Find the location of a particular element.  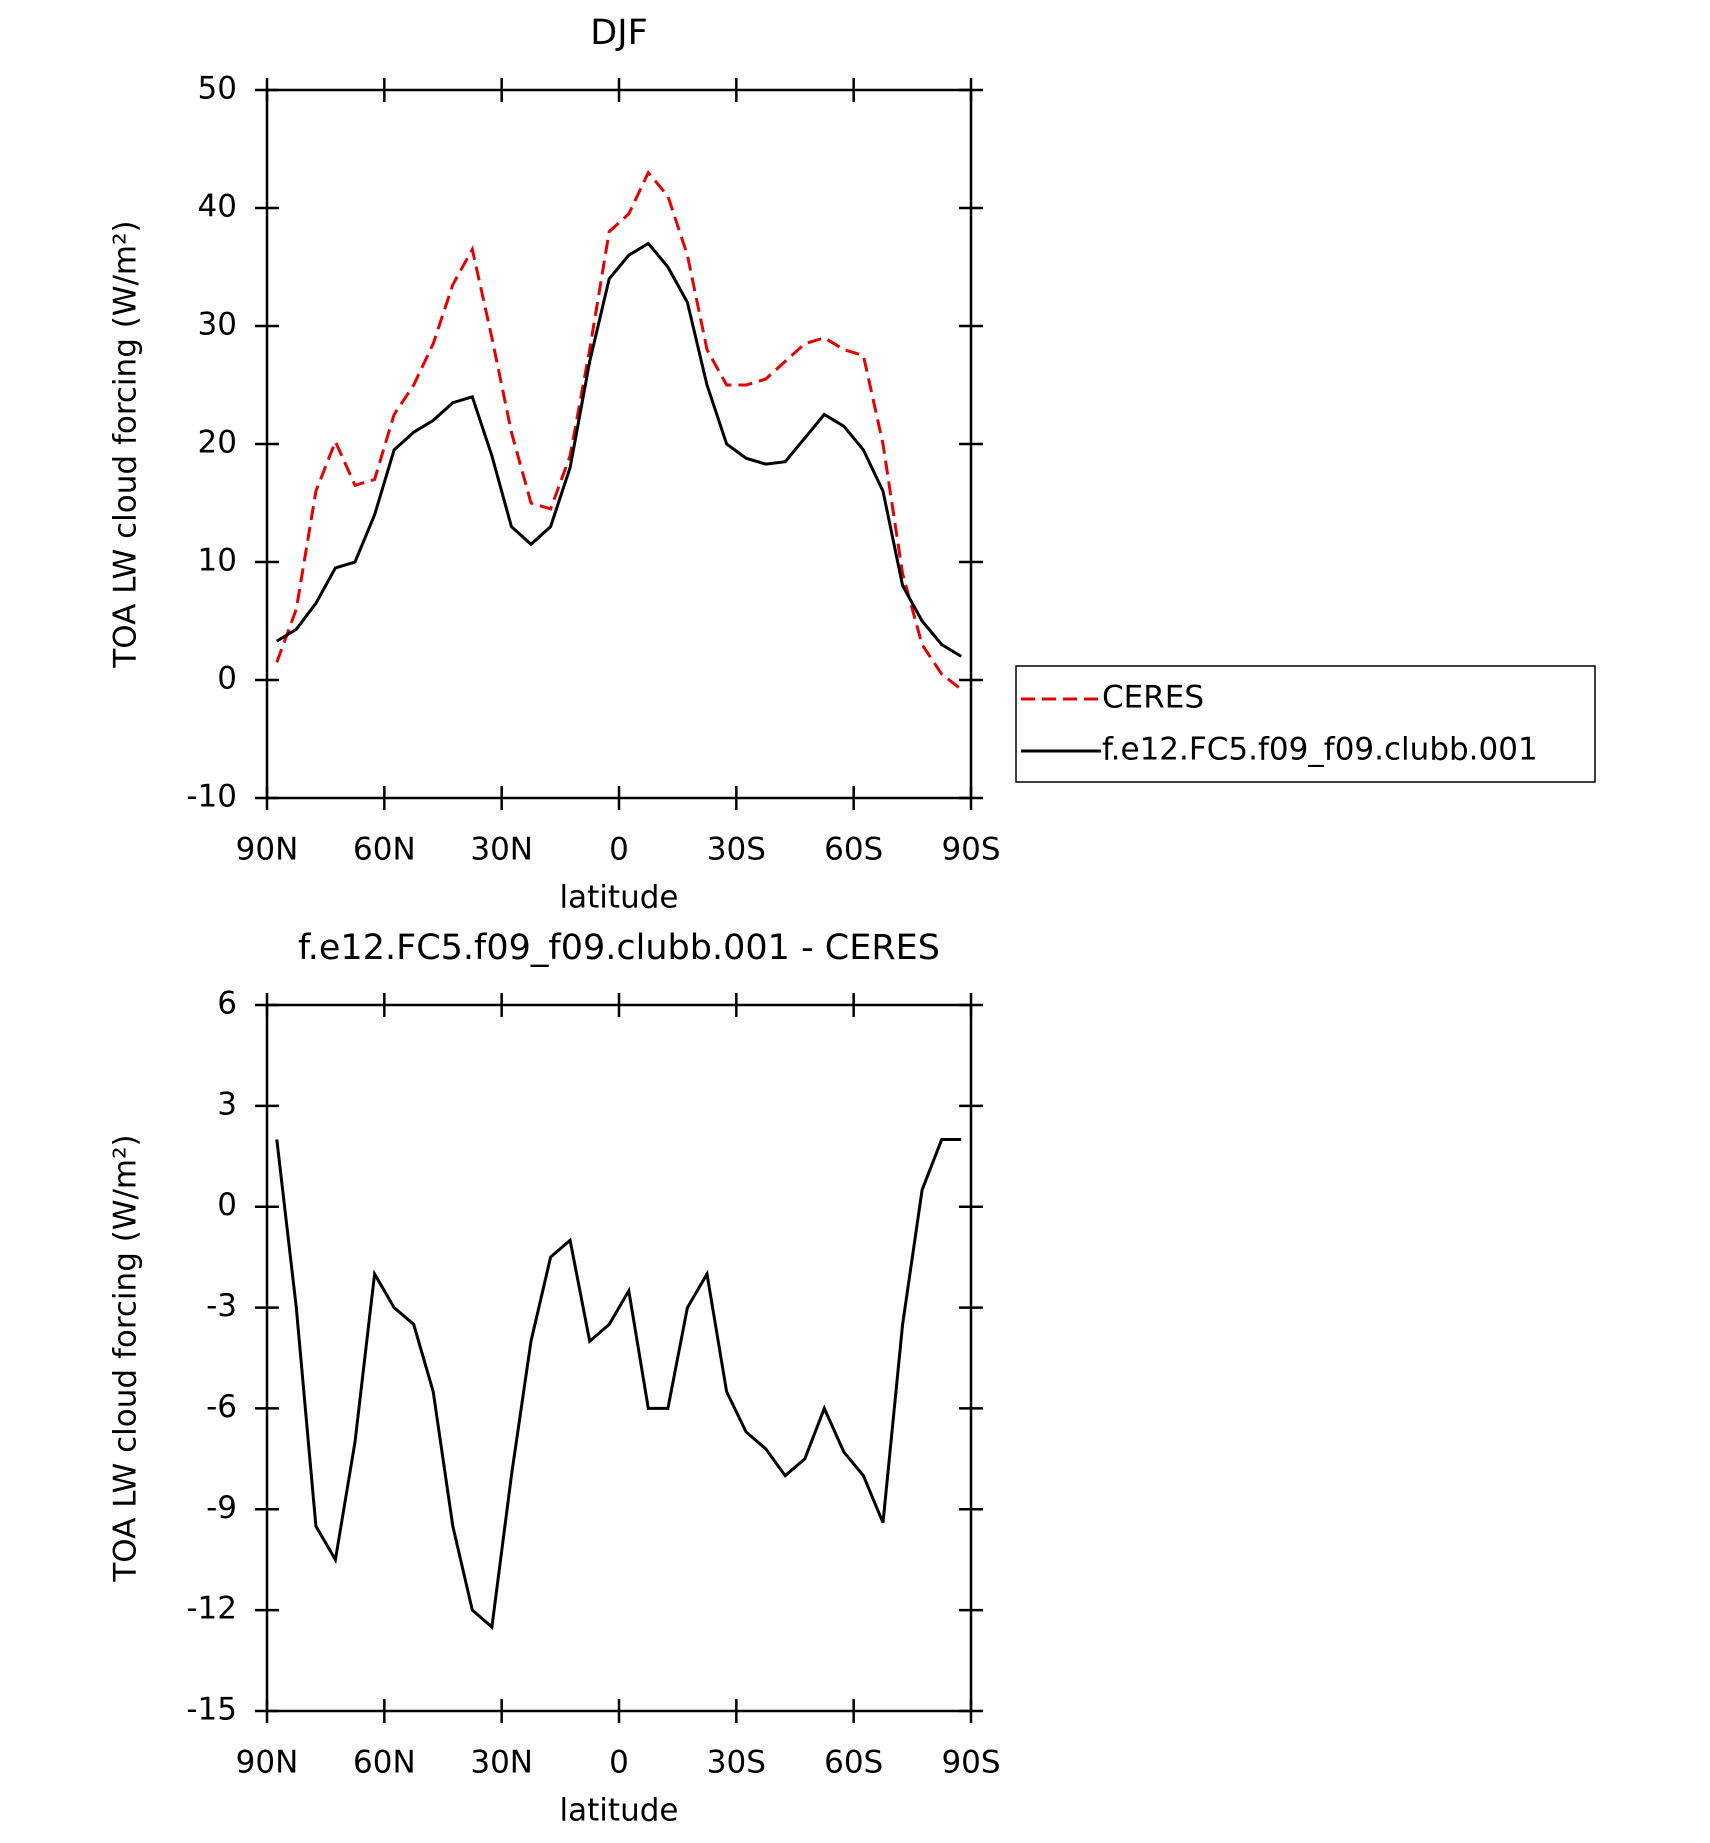

y-tick-label: 50 is located at coordinates (217, 89).